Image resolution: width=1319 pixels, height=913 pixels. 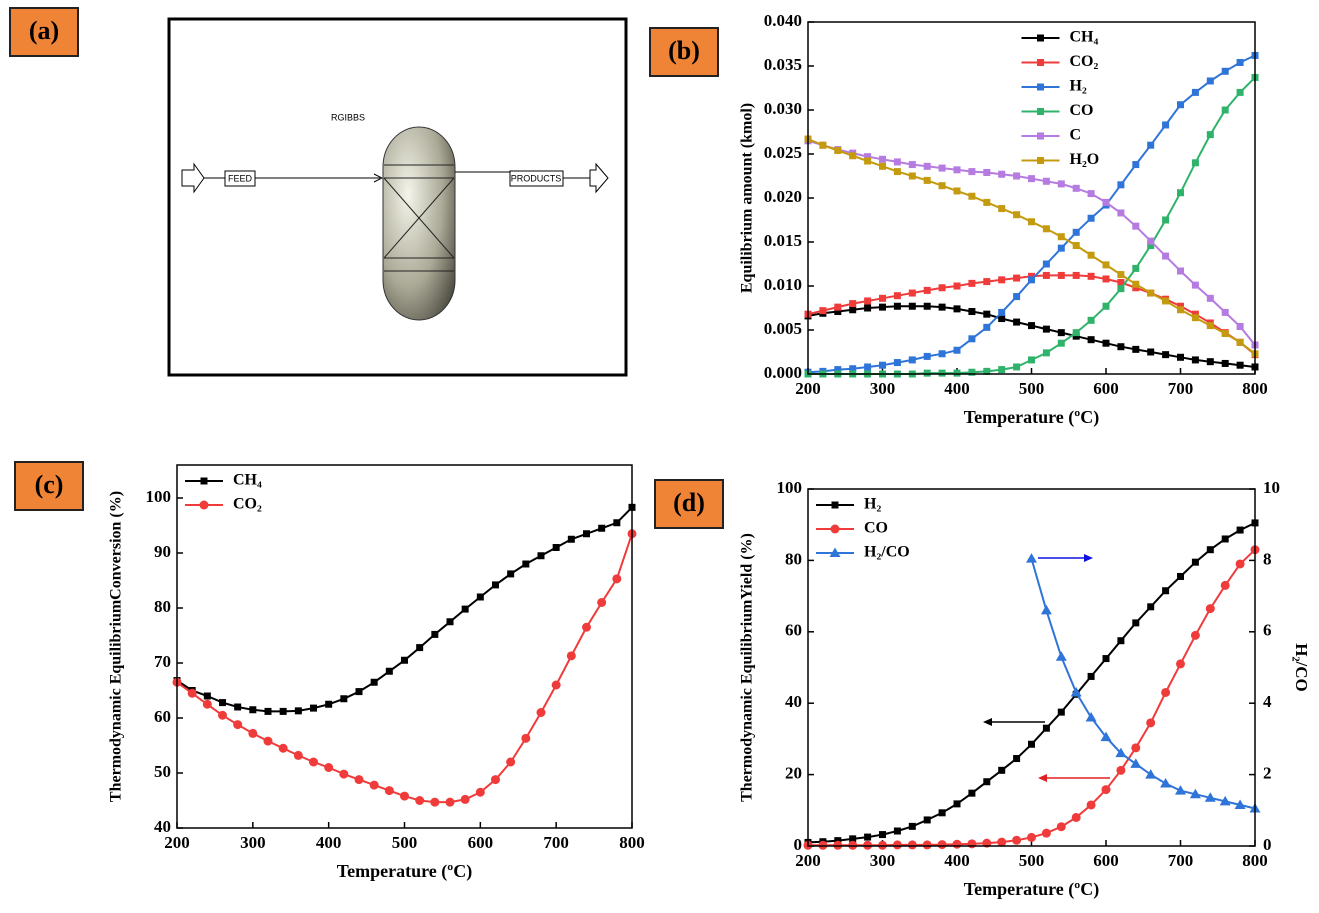 What do you see at coordinates (747, 198) in the screenshot?
I see `y-axis-label: Equilibrium amount (kmol)` at bounding box center [747, 198].